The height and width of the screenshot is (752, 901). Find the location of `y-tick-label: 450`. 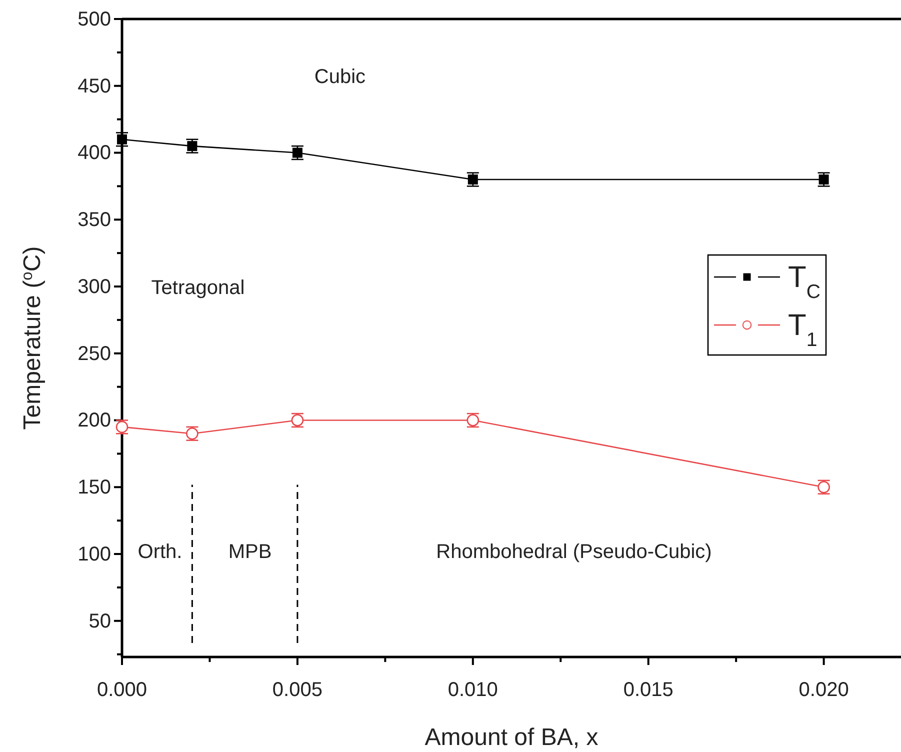

y-tick-label: 450 is located at coordinates (94, 86).